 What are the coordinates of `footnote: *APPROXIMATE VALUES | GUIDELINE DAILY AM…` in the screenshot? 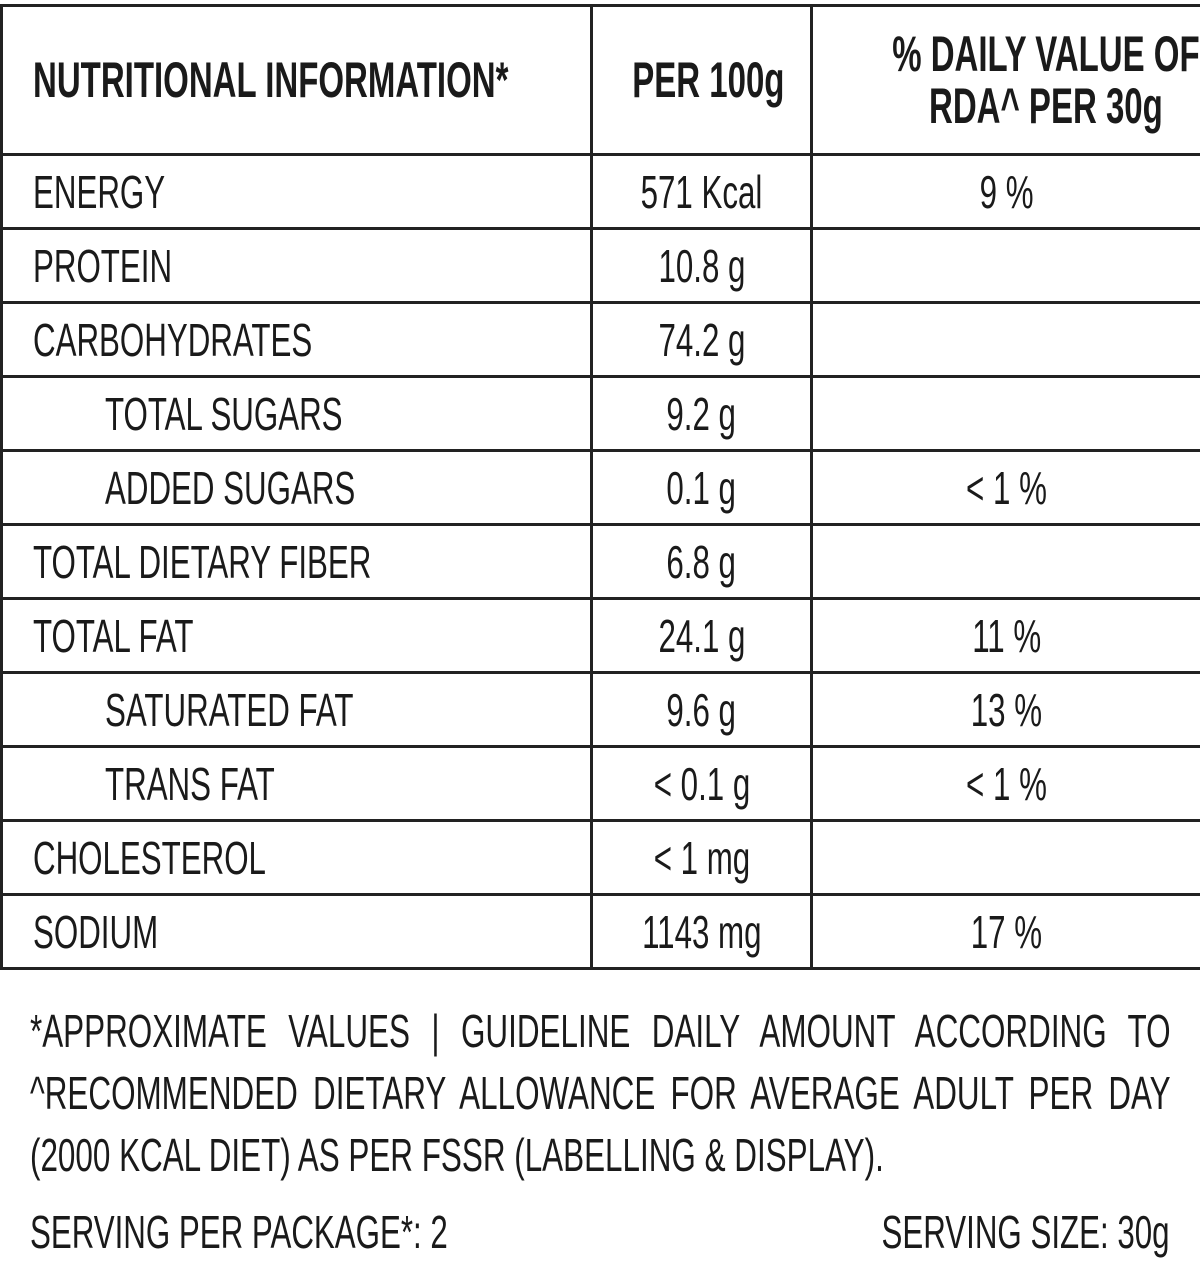 It's located at (600, 1093).